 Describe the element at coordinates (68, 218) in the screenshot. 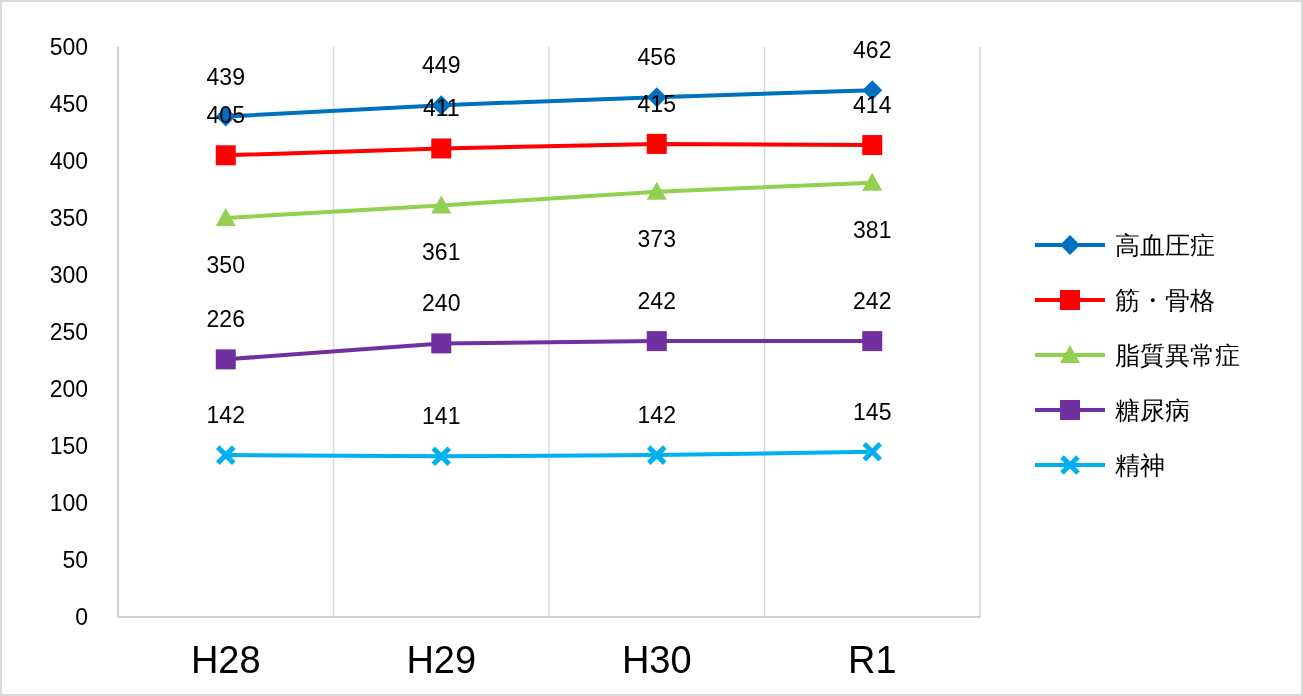

I see `y-tick-label: 350` at that location.